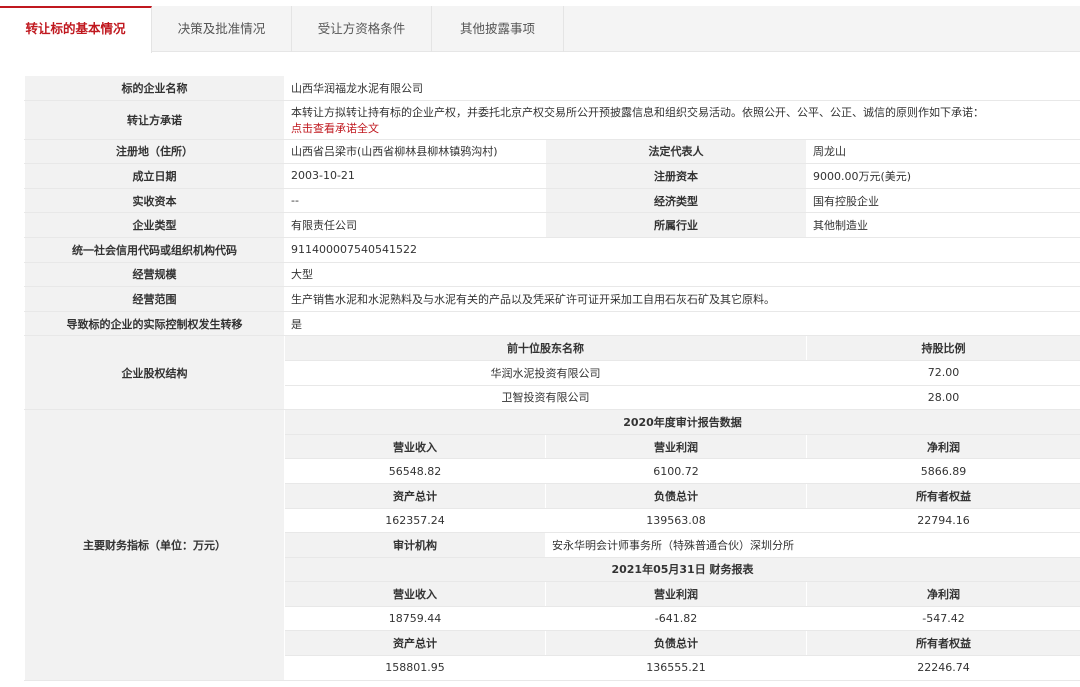 The height and width of the screenshot is (687, 1080). I want to click on founded: 2003-10-21, so click(415, 176).